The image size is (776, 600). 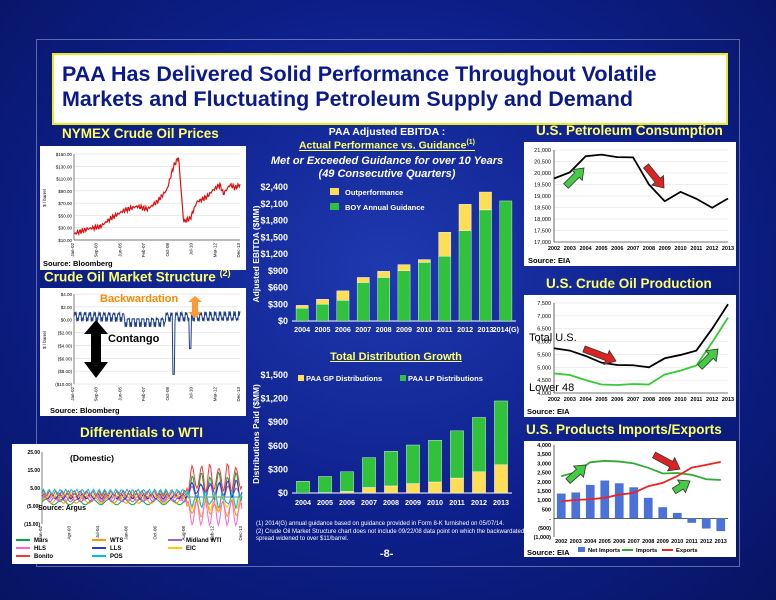 What do you see at coordinates (33, 453) in the screenshot?
I see `differentials-y-tick: 25.00` at bounding box center [33, 453].